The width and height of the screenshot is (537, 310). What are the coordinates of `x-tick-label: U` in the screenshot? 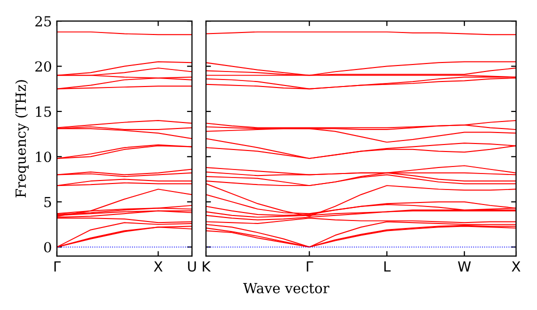 It's located at (192, 266).